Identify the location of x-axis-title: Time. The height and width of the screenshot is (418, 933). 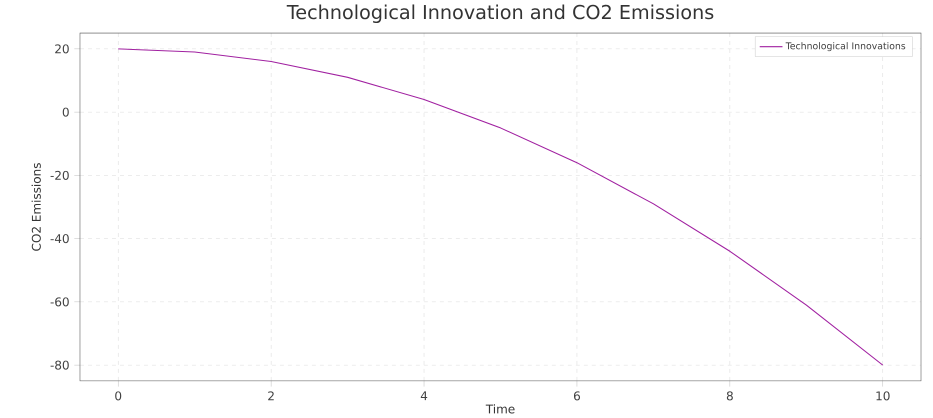
(500, 409).